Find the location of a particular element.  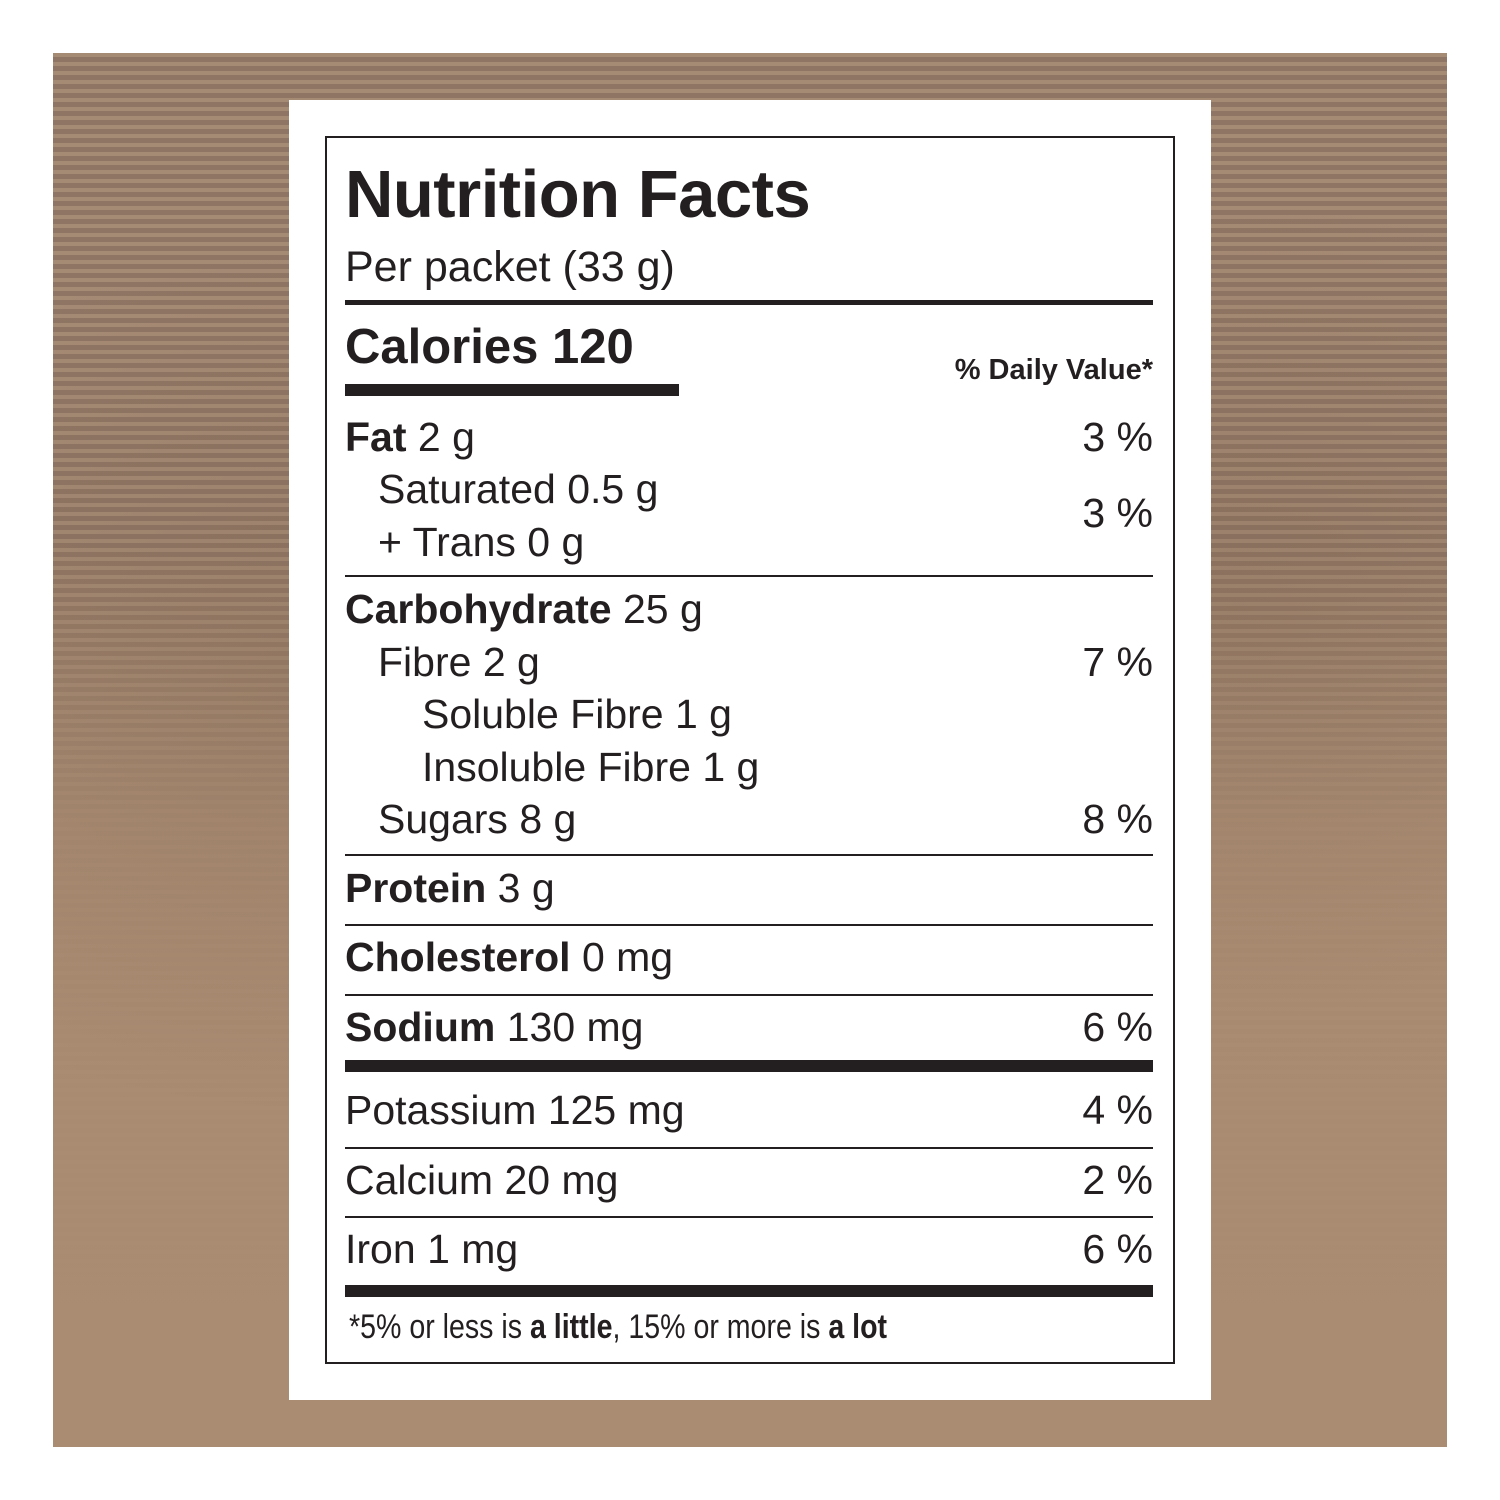

daily-value-header: % Daily Value* is located at coordinates (1053, 370).